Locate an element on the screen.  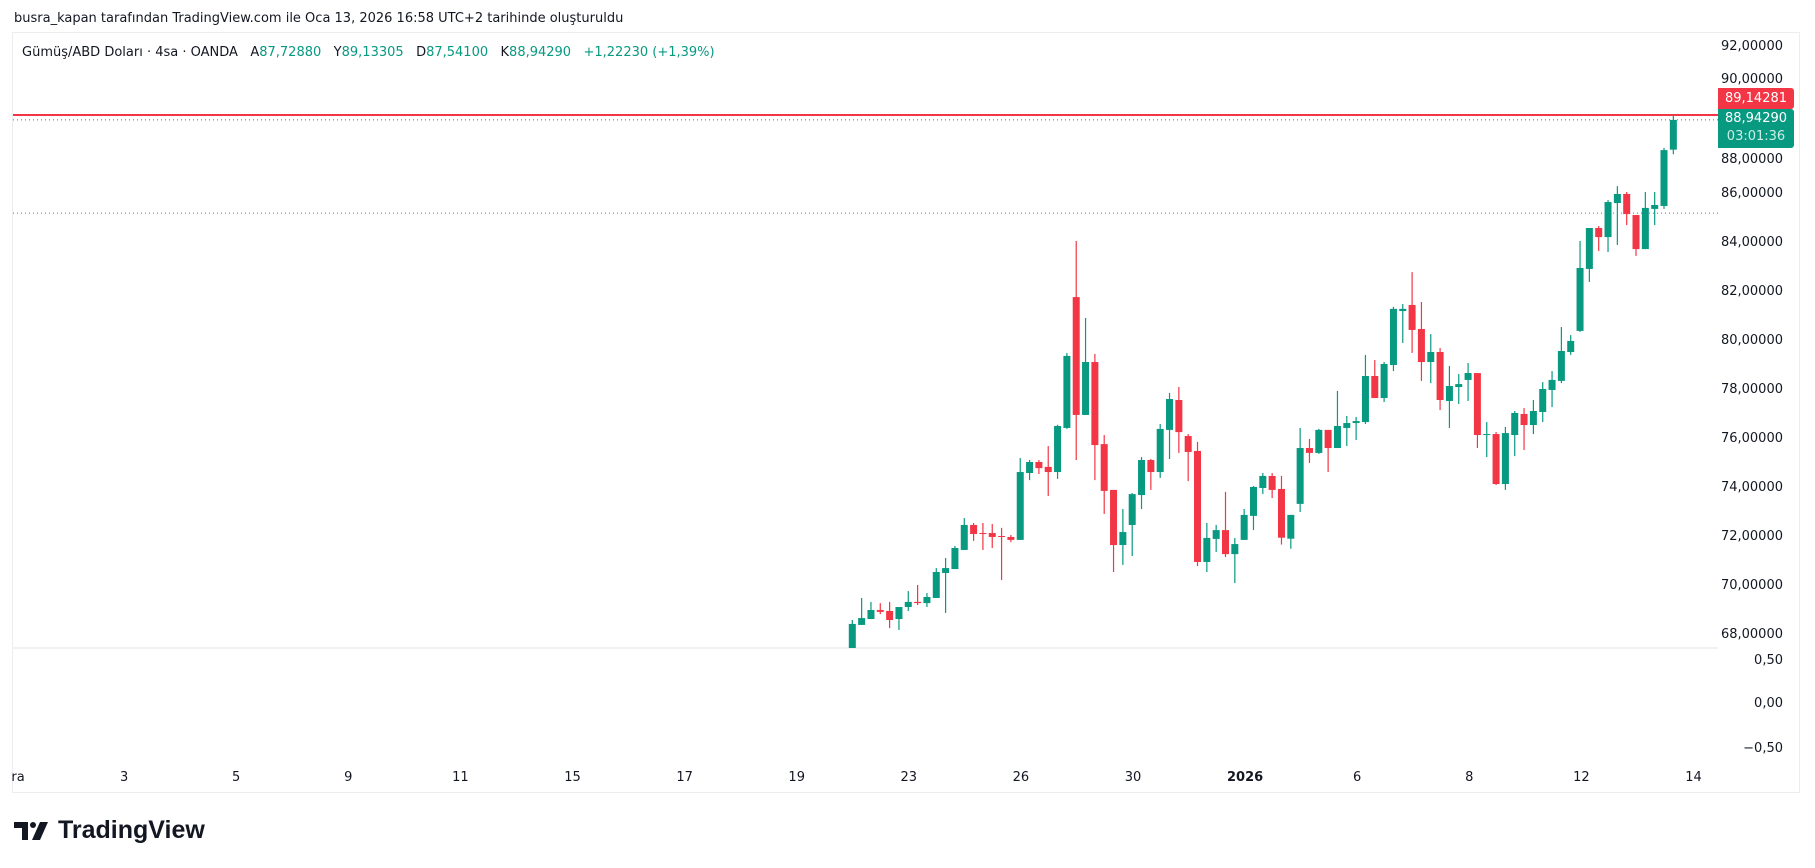
last-price-value: 88,94290 is located at coordinates (1756, 118).